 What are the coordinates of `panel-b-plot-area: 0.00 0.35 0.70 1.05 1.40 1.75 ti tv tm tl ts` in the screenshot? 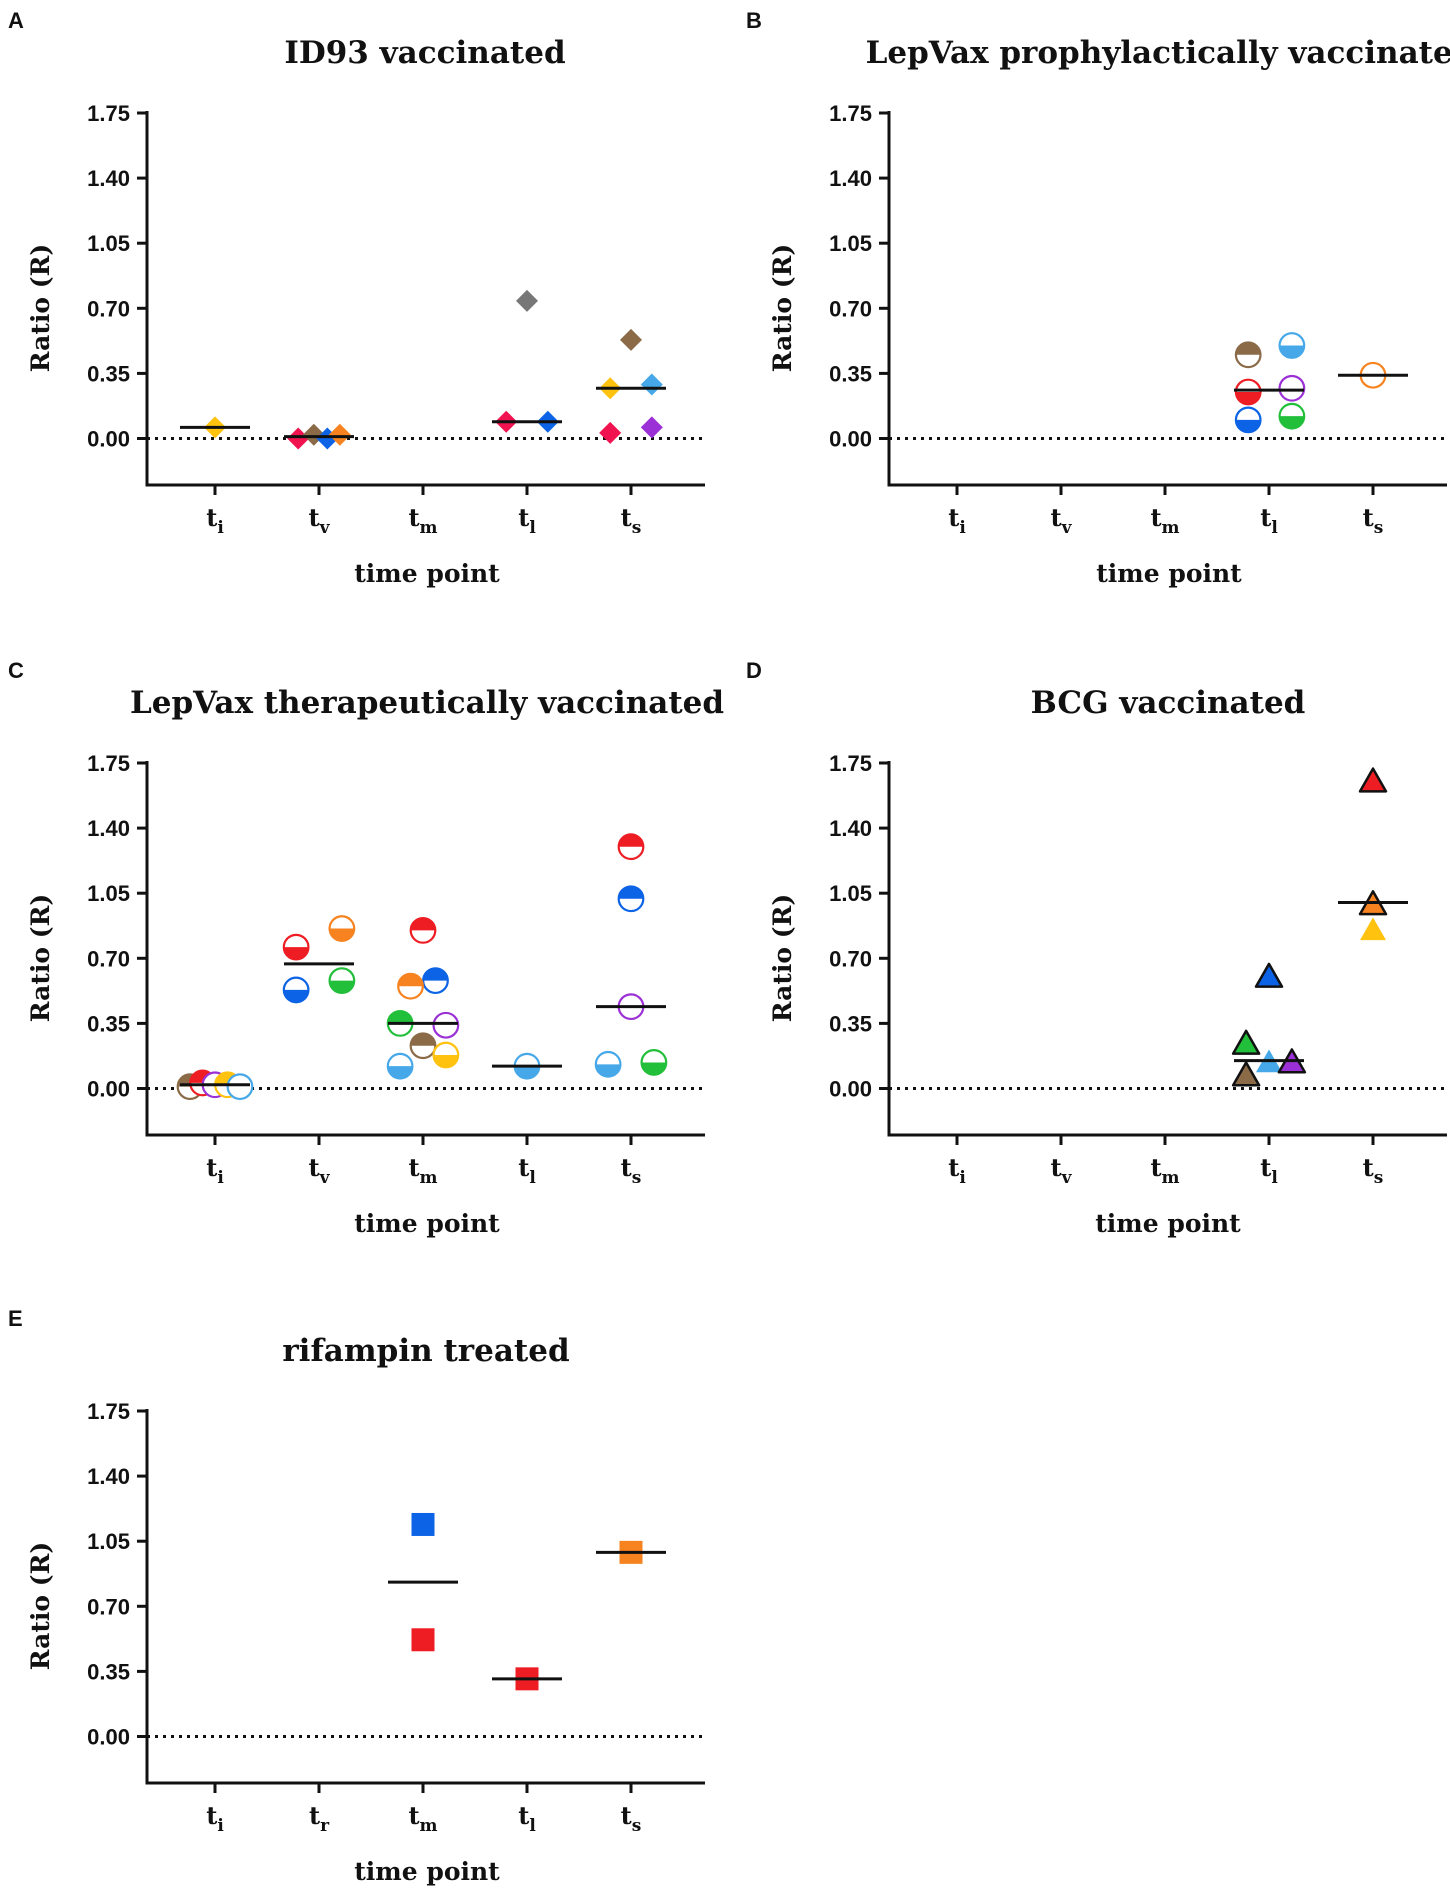 It's located at (1138, 319).